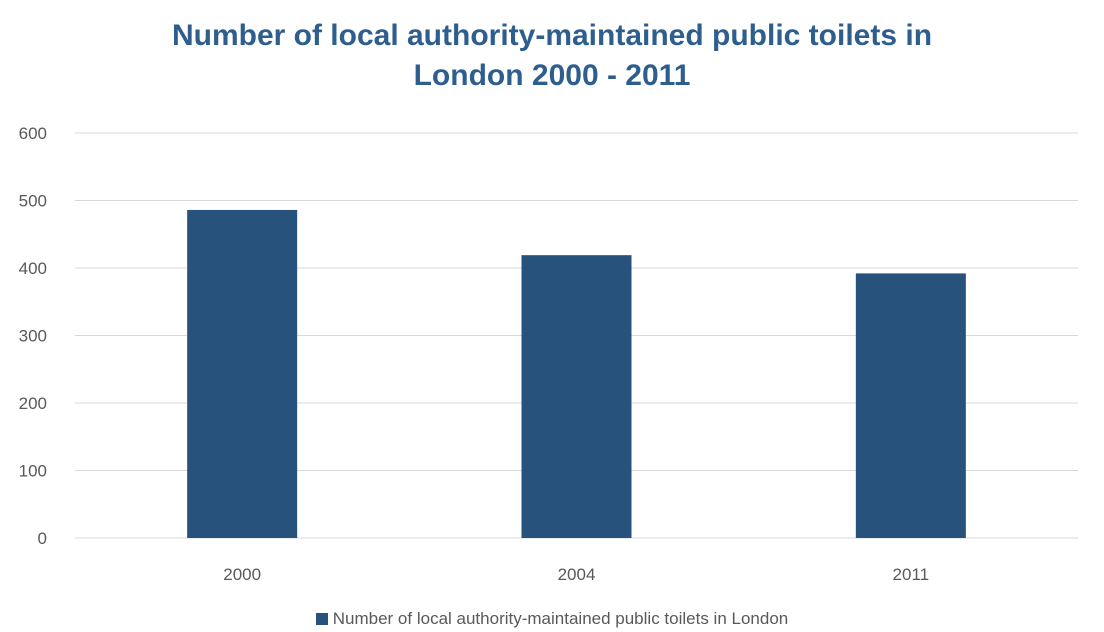  I want to click on y-axis-ticks: 0 100 200 300 400 500 600, so click(33, 336).